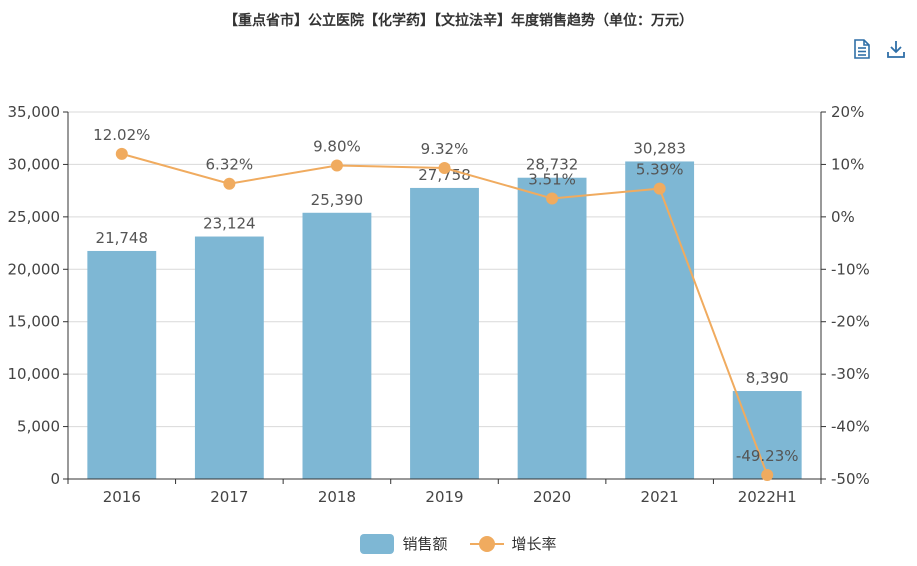 This screenshot has height=566, width=917. I want to click on data-view-button, so click(862, 49).